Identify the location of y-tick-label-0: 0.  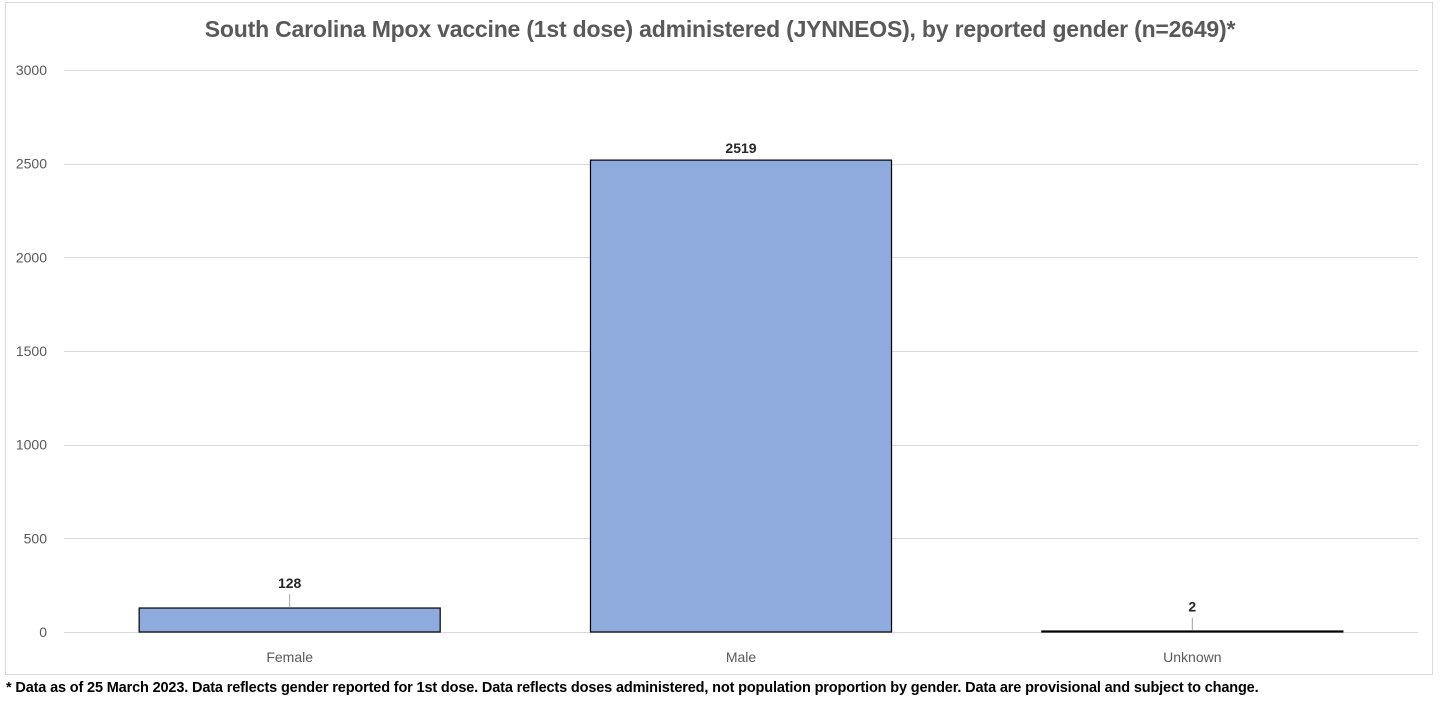
(43, 632).